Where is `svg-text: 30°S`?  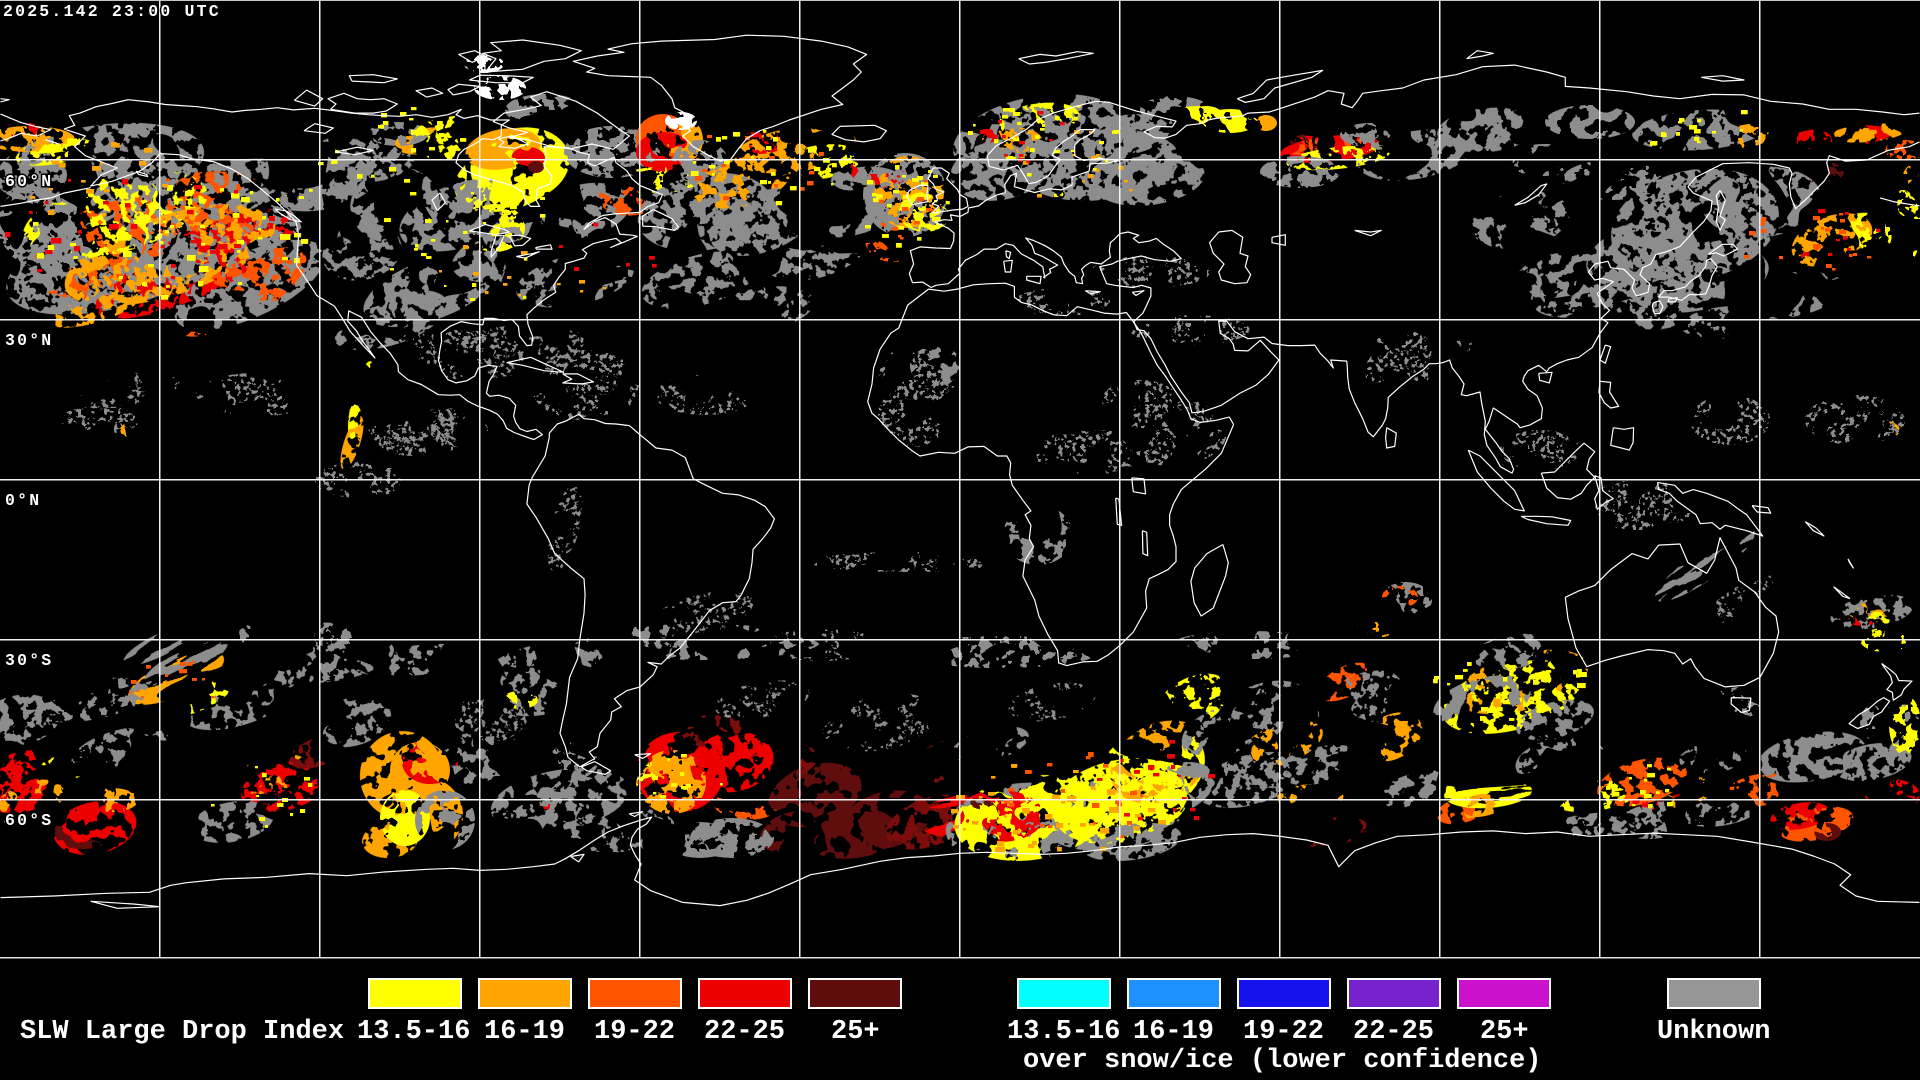
svg-text: 30°S is located at coordinates (29, 660).